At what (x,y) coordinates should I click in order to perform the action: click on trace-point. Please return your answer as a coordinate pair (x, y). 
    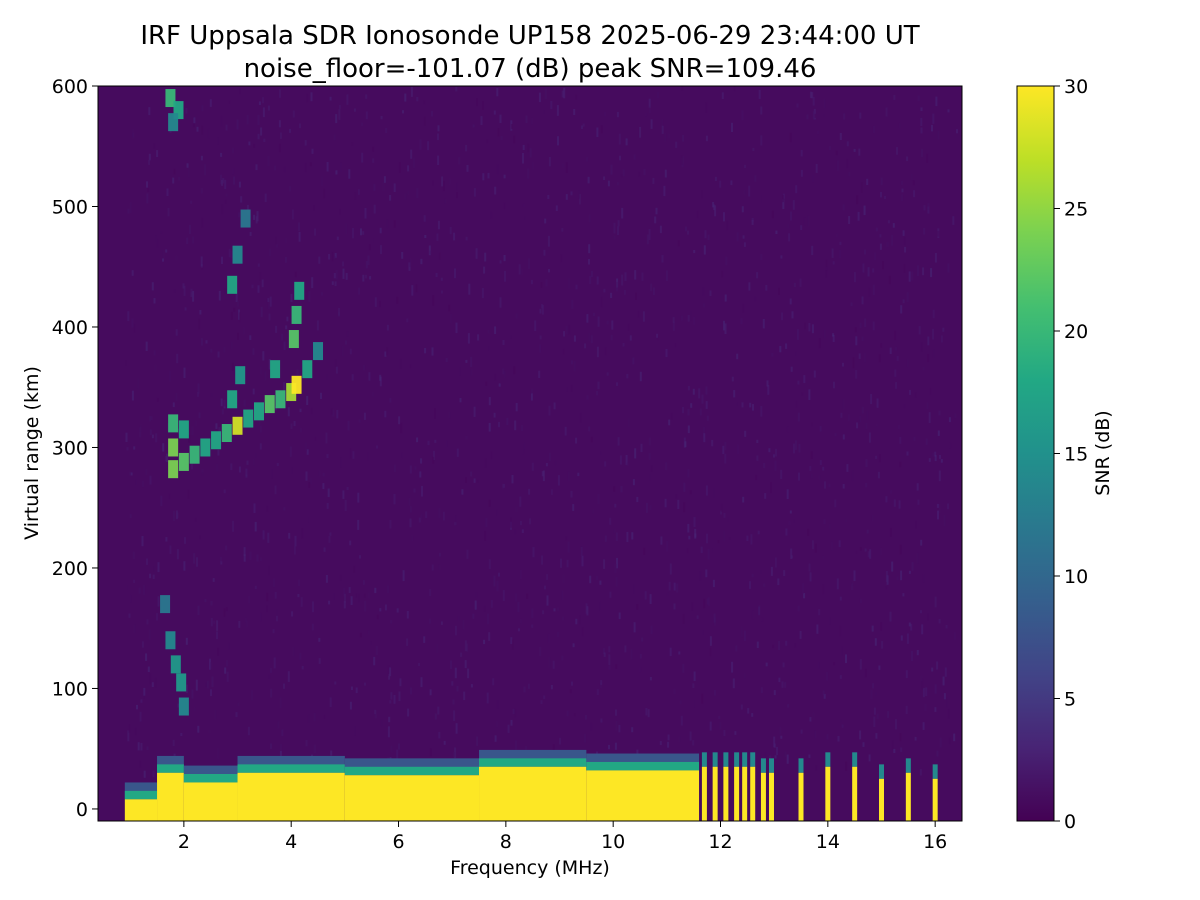
    Looking at the image, I should click on (307, 369).